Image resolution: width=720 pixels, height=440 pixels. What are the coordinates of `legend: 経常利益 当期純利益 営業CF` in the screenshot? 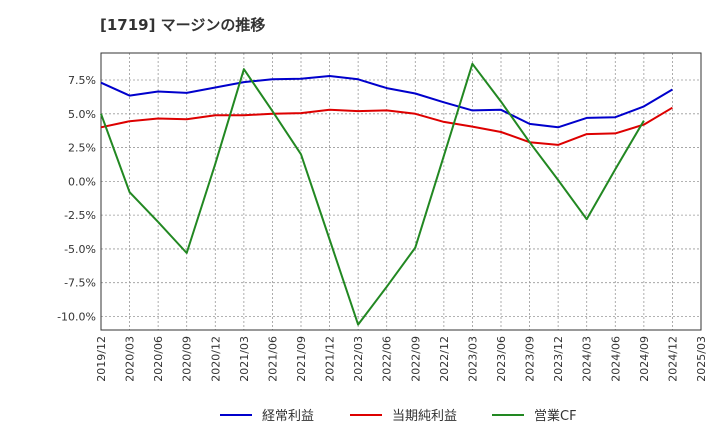 It's located at (398, 416).